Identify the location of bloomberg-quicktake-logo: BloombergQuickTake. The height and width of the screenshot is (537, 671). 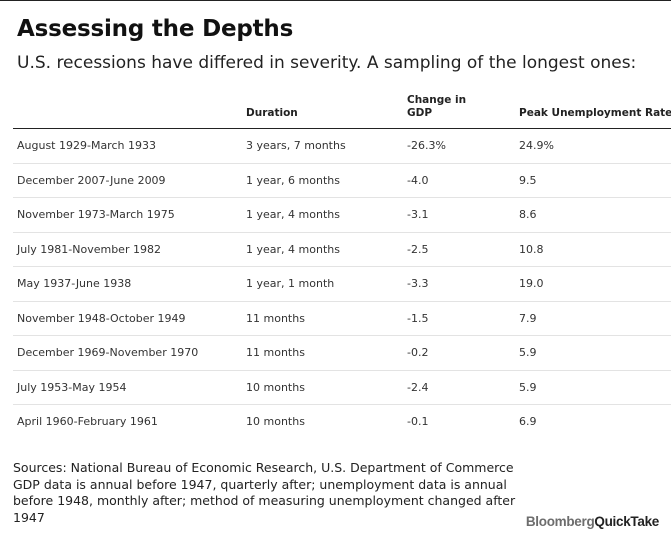
(592, 521).